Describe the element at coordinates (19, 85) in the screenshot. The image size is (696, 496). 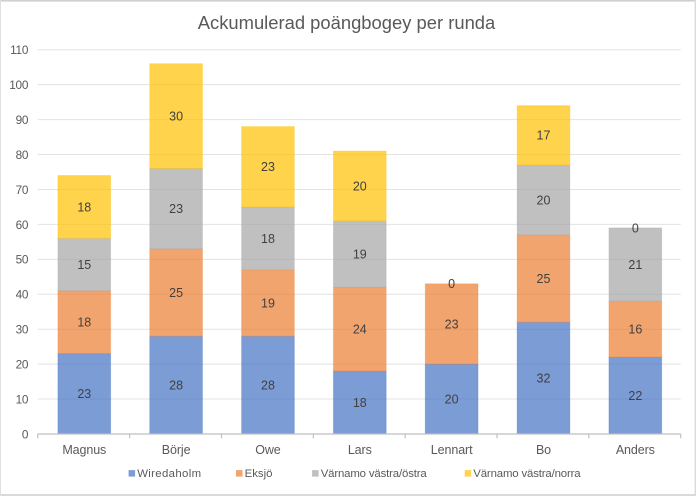
I see `svg-text: 100` at that location.